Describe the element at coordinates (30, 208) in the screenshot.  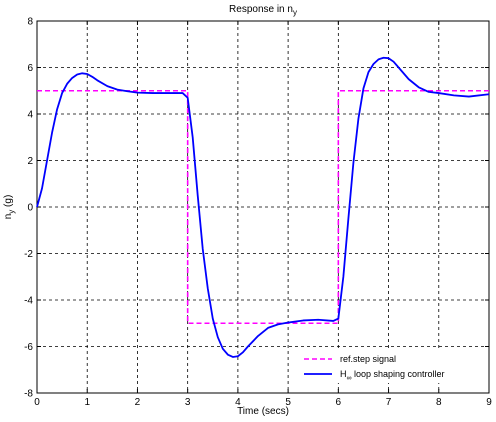
I see `y-tick-label: 0` at that location.